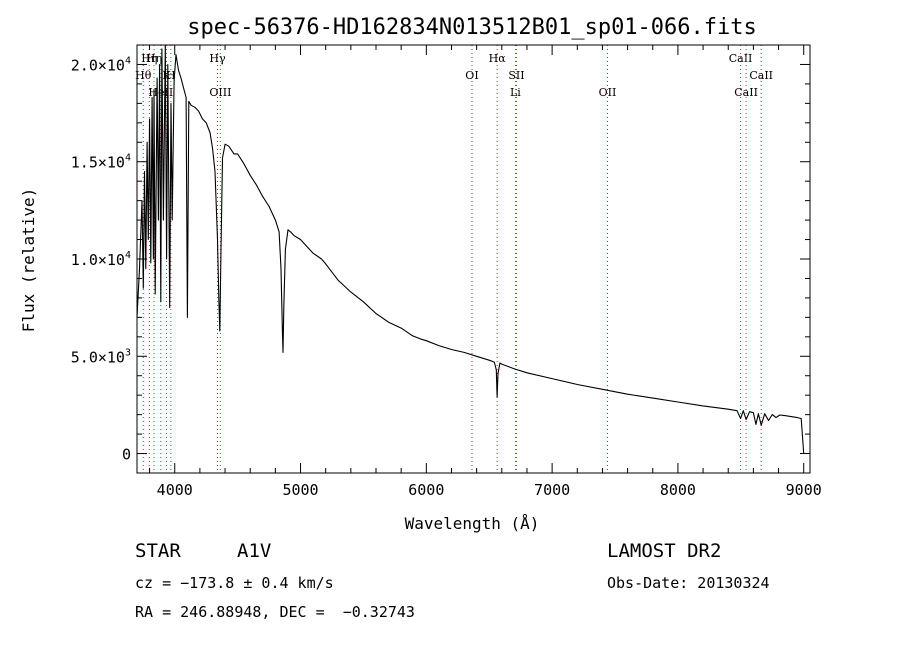 The image size is (900, 650). I want to click on line-marker-label: OI, so click(471, 75).